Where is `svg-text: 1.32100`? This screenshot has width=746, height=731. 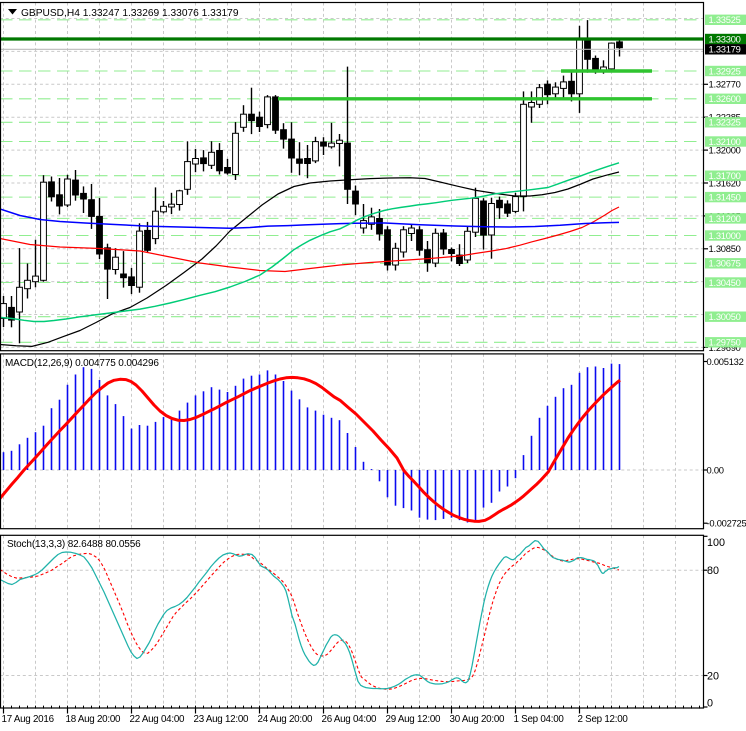 svg-text: 1.32100 is located at coordinates (725, 141).